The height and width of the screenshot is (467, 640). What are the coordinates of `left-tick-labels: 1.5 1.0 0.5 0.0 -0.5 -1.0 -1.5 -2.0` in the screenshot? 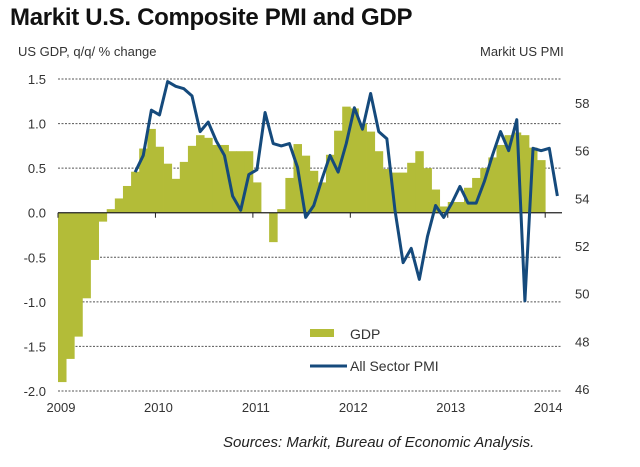 It's located at (35, 235).